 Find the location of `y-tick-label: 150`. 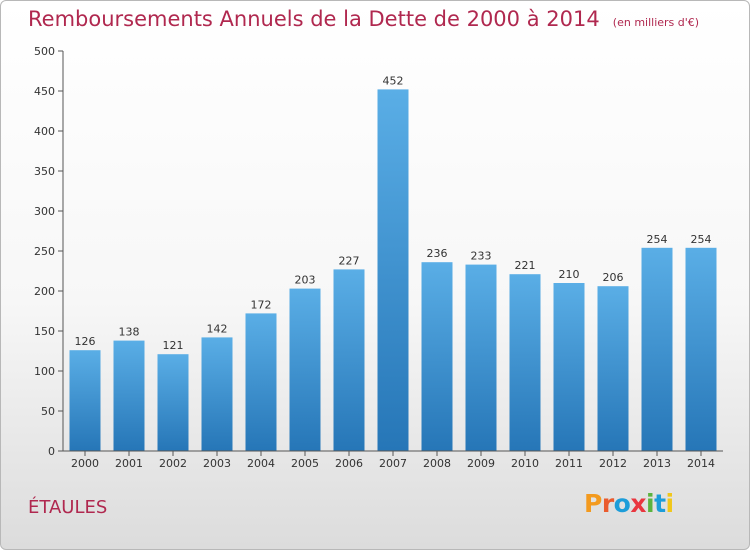

y-tick-label: 150 is located at coordinates (44, 331).